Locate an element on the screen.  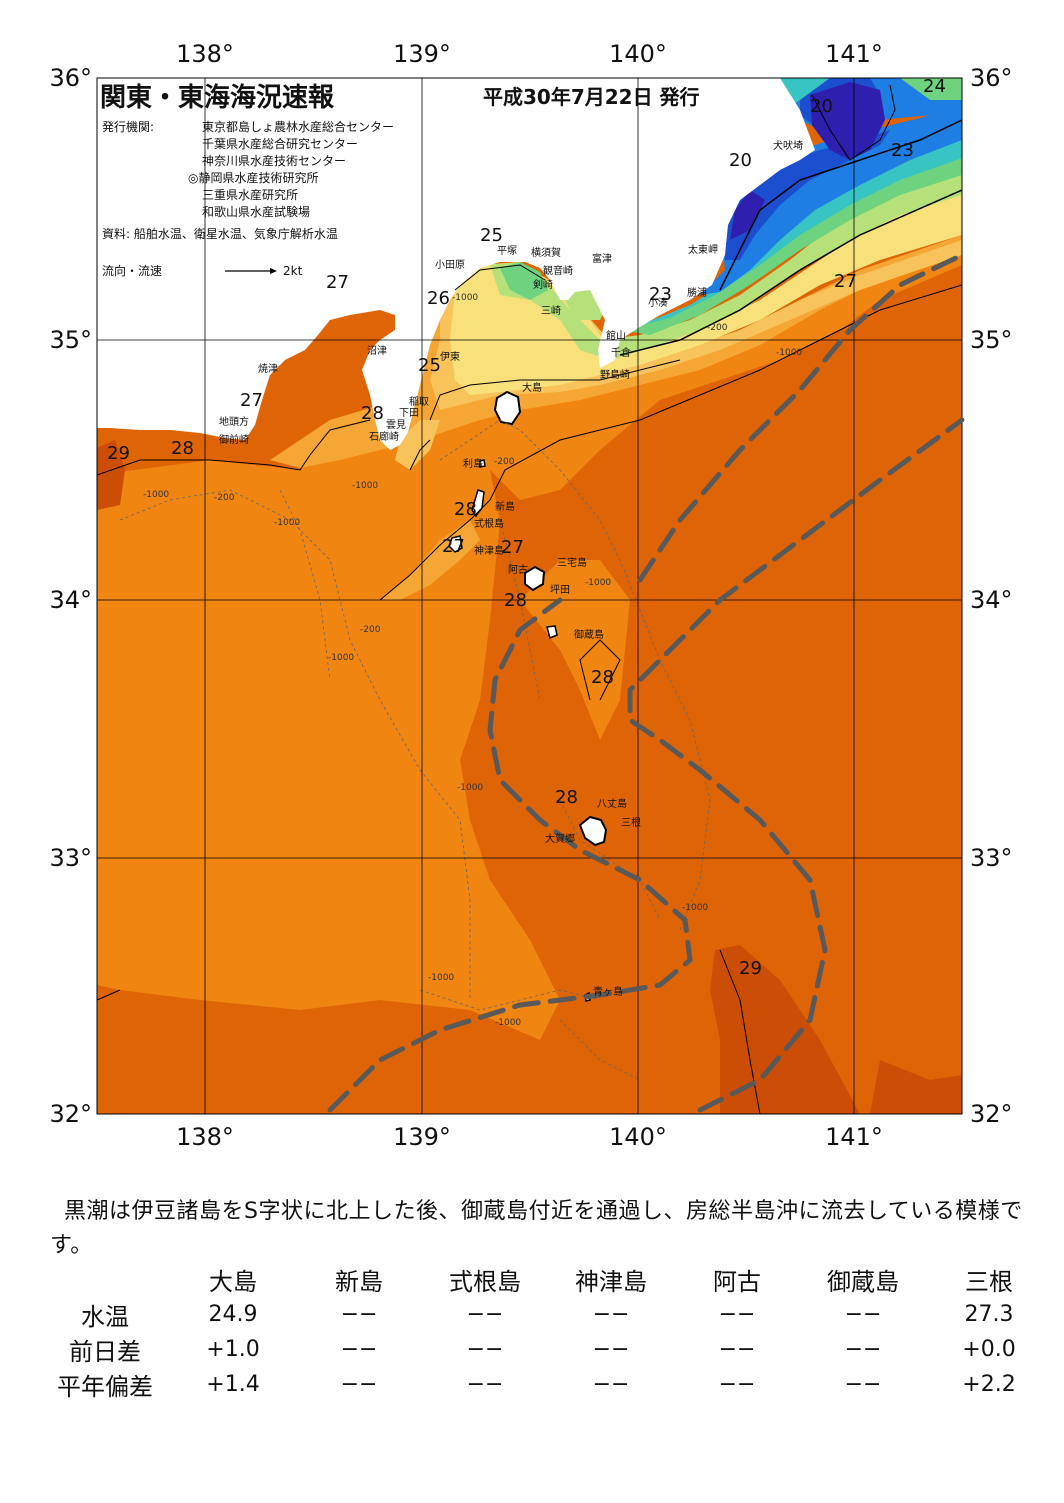
column-header: 大島 is located at coordinates (233, 1282).